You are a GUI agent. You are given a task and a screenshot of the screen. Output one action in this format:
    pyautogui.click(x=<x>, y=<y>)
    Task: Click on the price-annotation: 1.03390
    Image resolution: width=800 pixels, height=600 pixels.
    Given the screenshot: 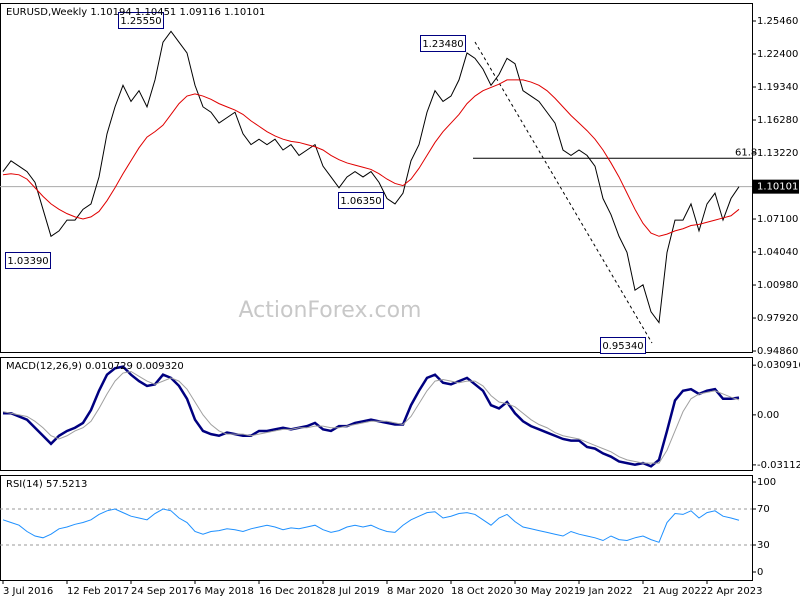 What is the action you would take?
    pyautogui.click(x=27, y=261)
    